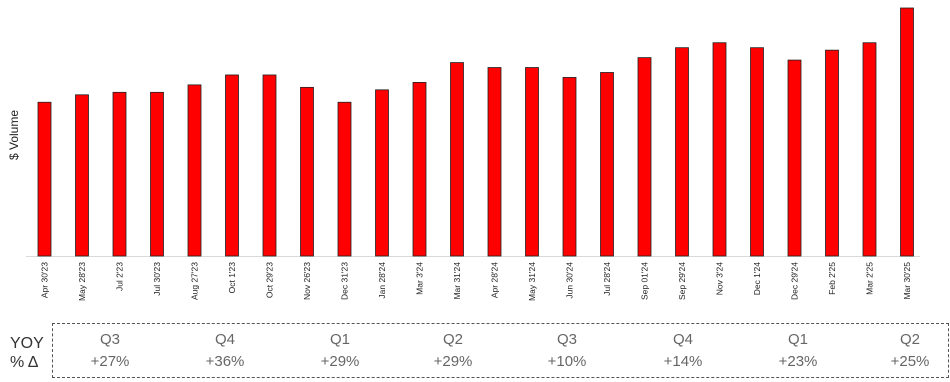 The height and width of the screenshot is (382, 950). I want to click on x-tick-label: Mar 30'25, so click(907, 281).